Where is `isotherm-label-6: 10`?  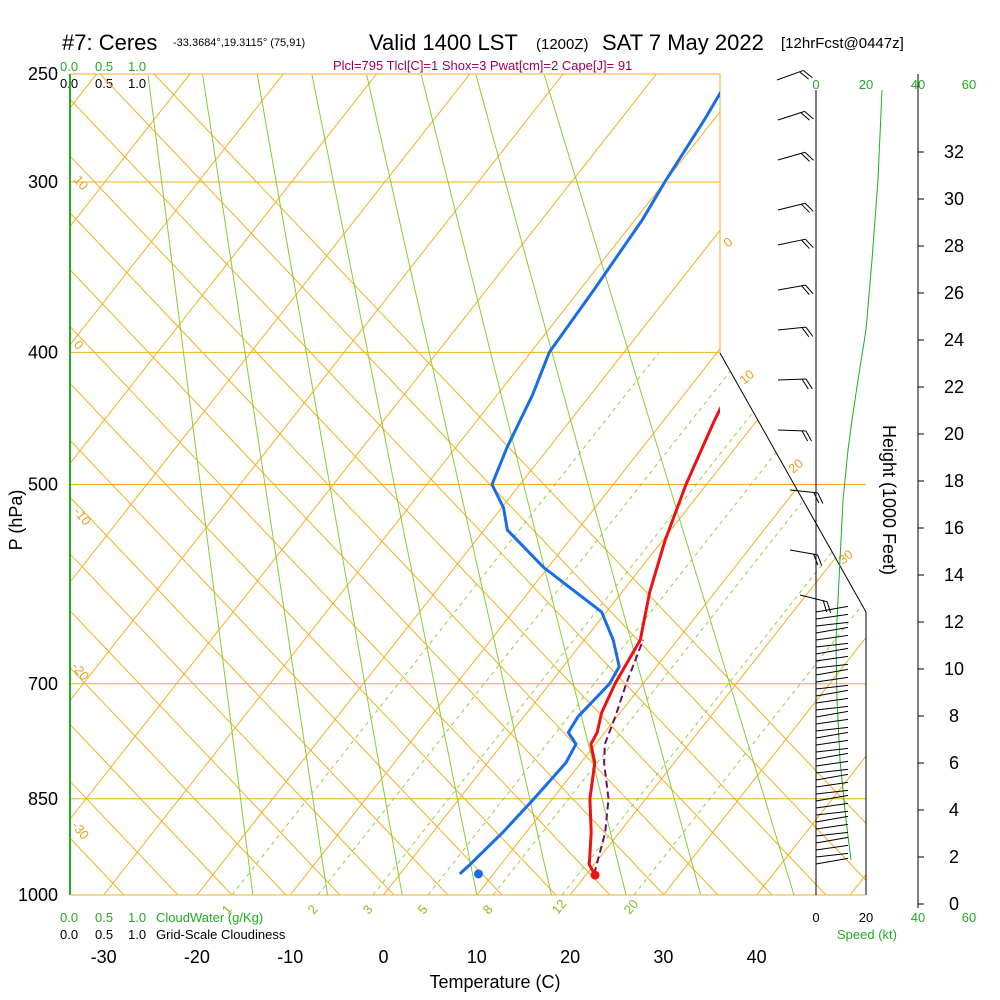 isotherm-label-6: 10 is located at coordinates (746, 377).